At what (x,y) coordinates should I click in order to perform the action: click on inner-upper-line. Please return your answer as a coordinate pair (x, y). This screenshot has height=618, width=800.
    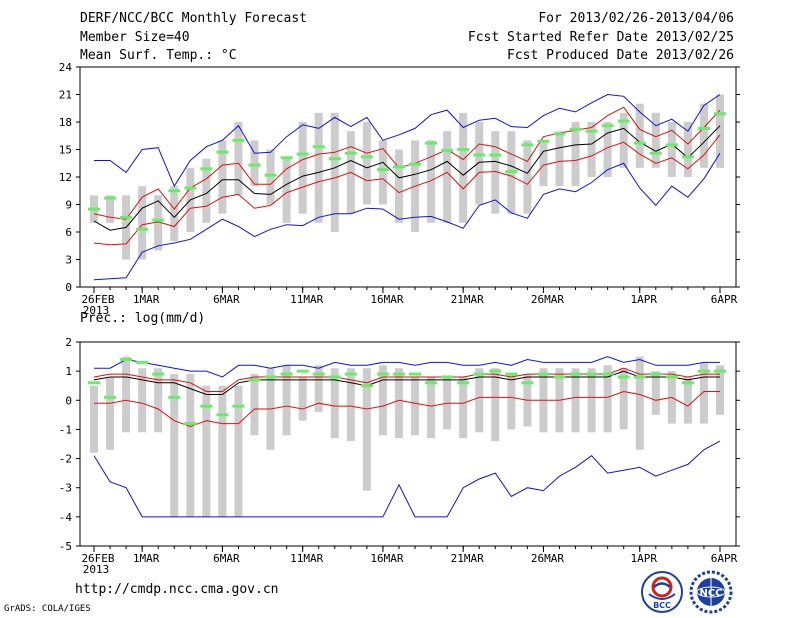
    Looking at the image, I should click on (407, 163).